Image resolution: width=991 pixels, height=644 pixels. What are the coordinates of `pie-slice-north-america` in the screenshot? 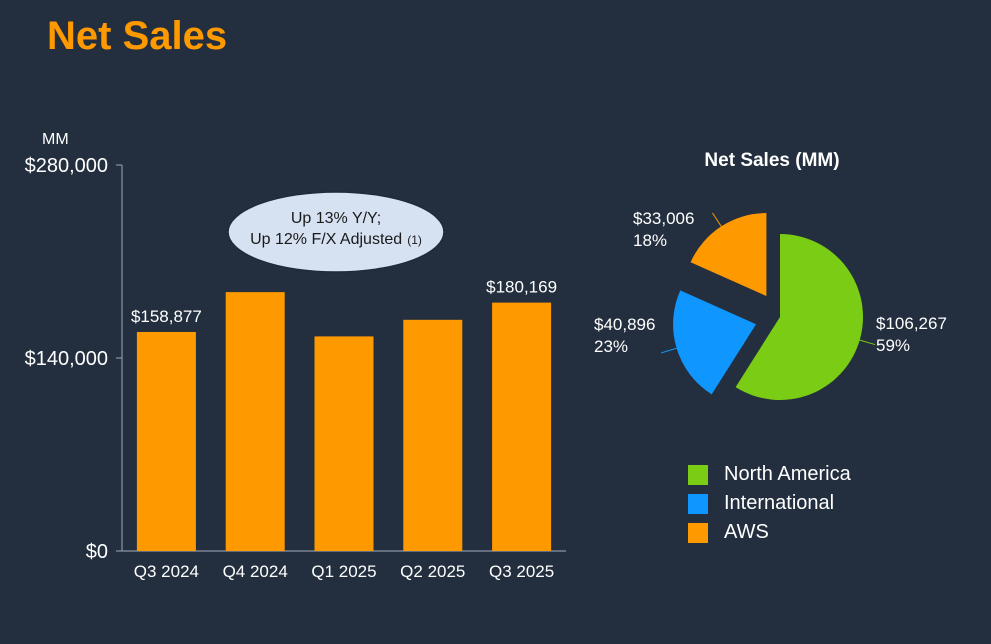 It's located at (799, 317).